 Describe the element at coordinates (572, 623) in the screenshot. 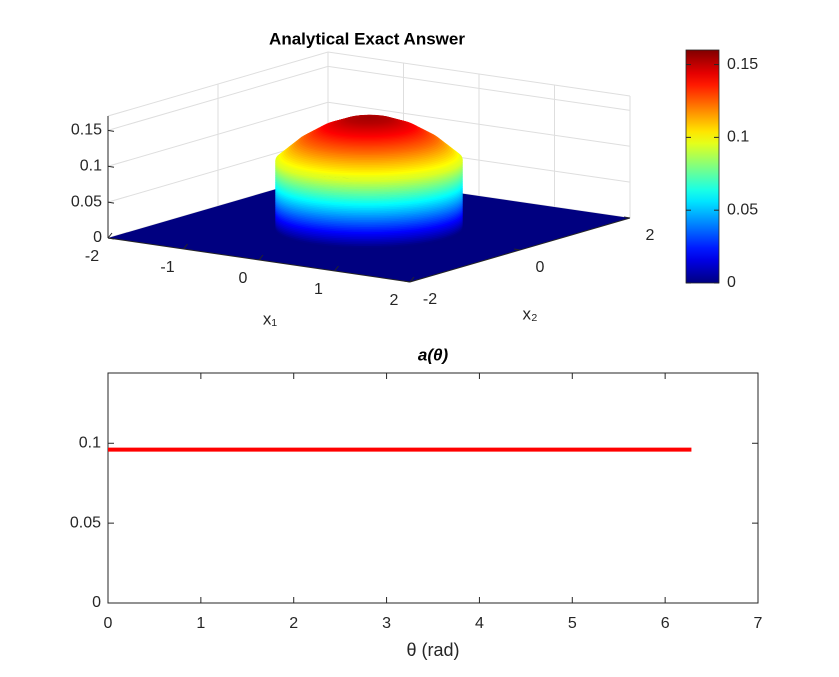

I see `x-tick-label: 5` at that location.